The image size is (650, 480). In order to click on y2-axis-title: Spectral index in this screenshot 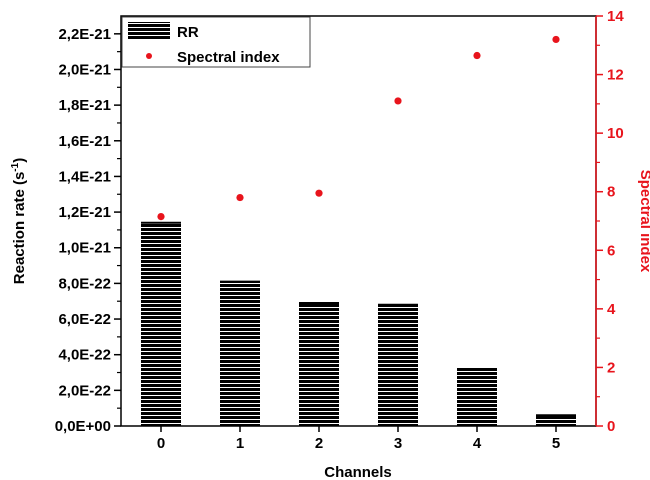, I will do `click(643, 221)`.